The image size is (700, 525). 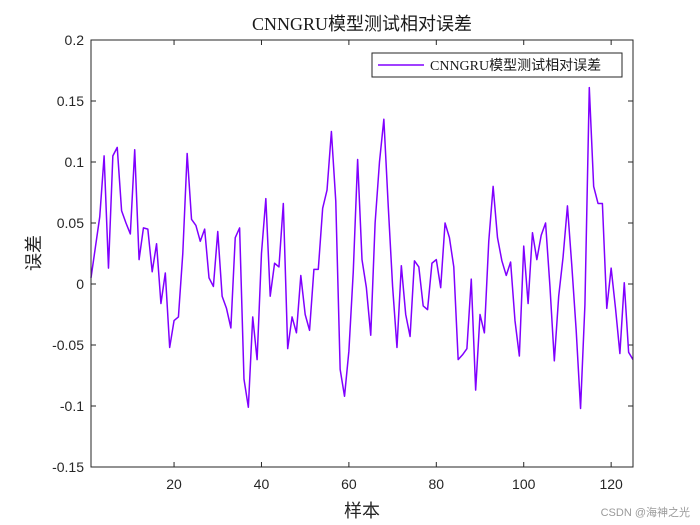 What do you see at coordinates (362, 511) in the screenshot?
I see `x-axis-label: 样本` at bounding box center [362, 511].